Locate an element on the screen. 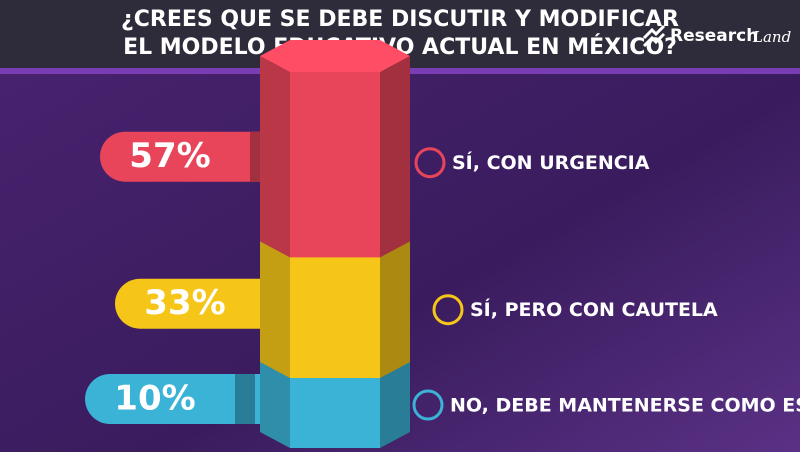 The image size is (800, 456). logo-text: Research is located at coordinates (714, 36).